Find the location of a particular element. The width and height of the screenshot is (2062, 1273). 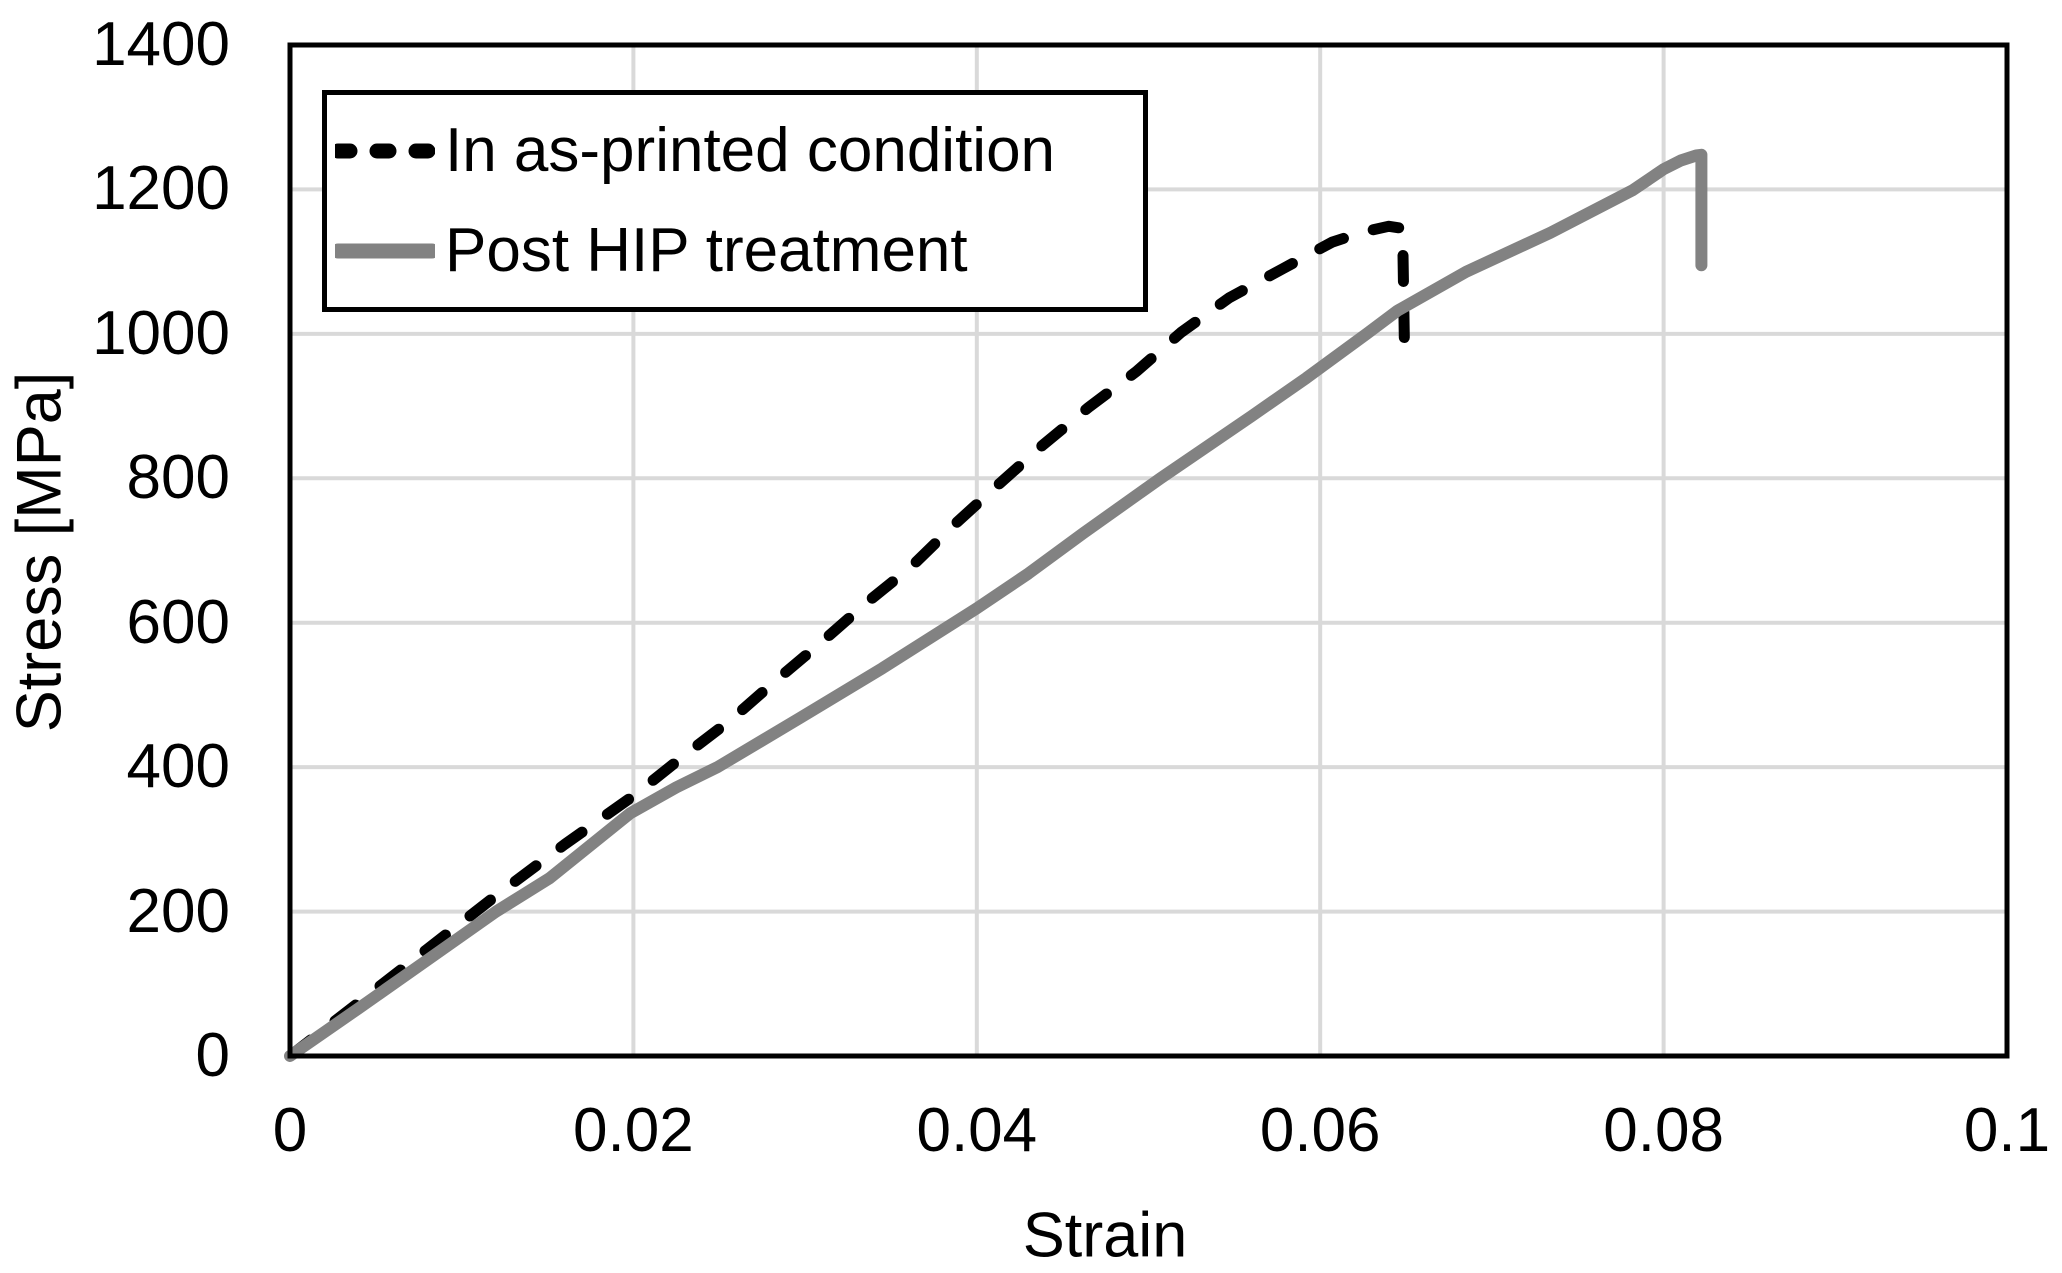

legend-item-as-printed: In as-printed condition is located at coordinates (735, 151).